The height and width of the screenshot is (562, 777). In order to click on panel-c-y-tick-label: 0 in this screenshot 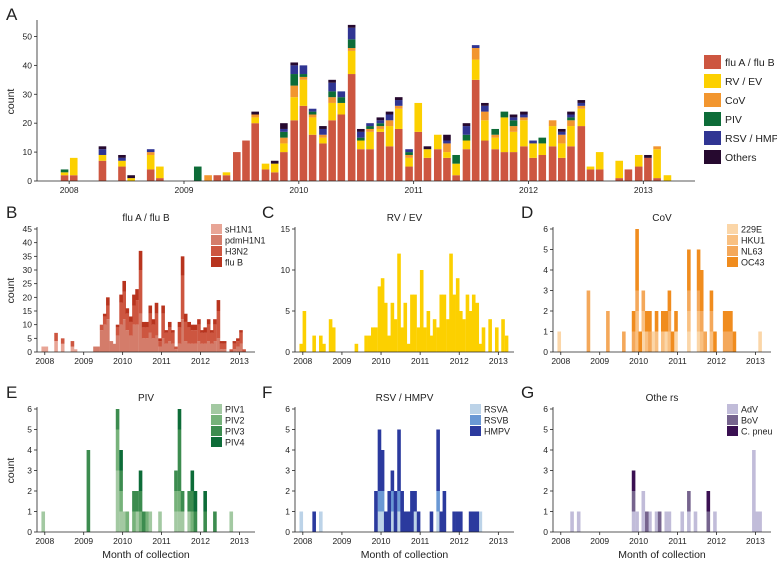, I will do `click(287, 352)`.